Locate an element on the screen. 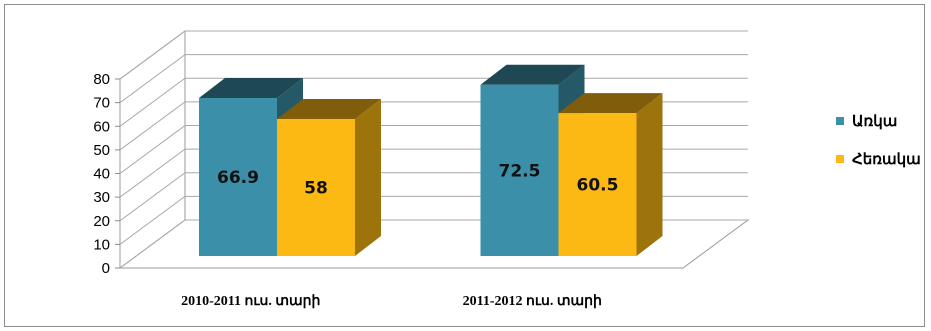  y-tick-label: 10 is located at coordinates (101, 244).